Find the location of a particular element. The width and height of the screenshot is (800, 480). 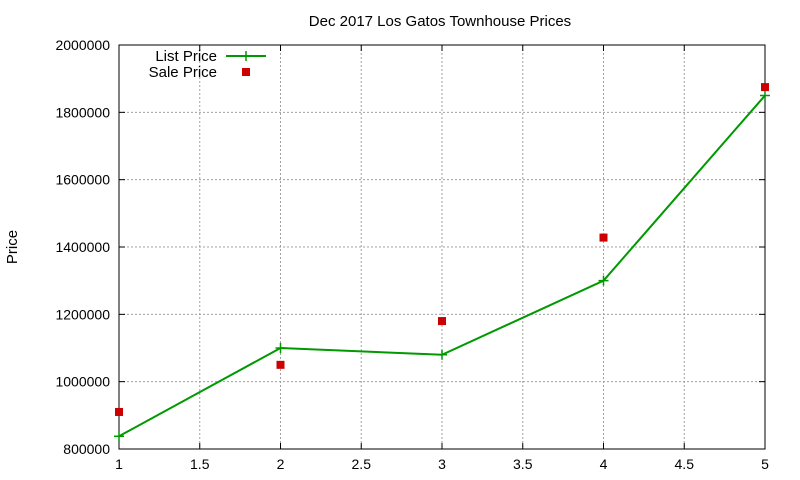

x-tick-label: 4.5 is located at coordinates (685, 464).